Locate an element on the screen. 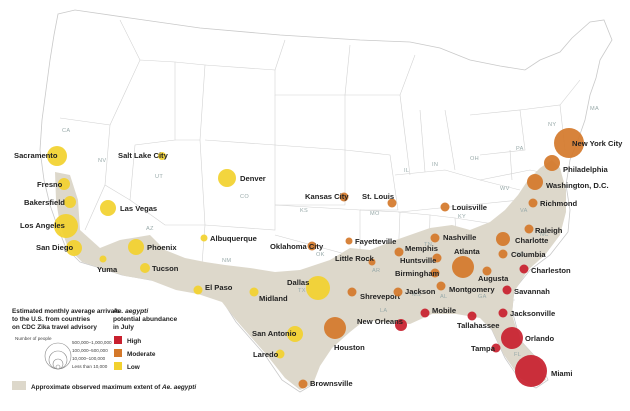  city-label: Nashville is located at coordinates (459, 237).